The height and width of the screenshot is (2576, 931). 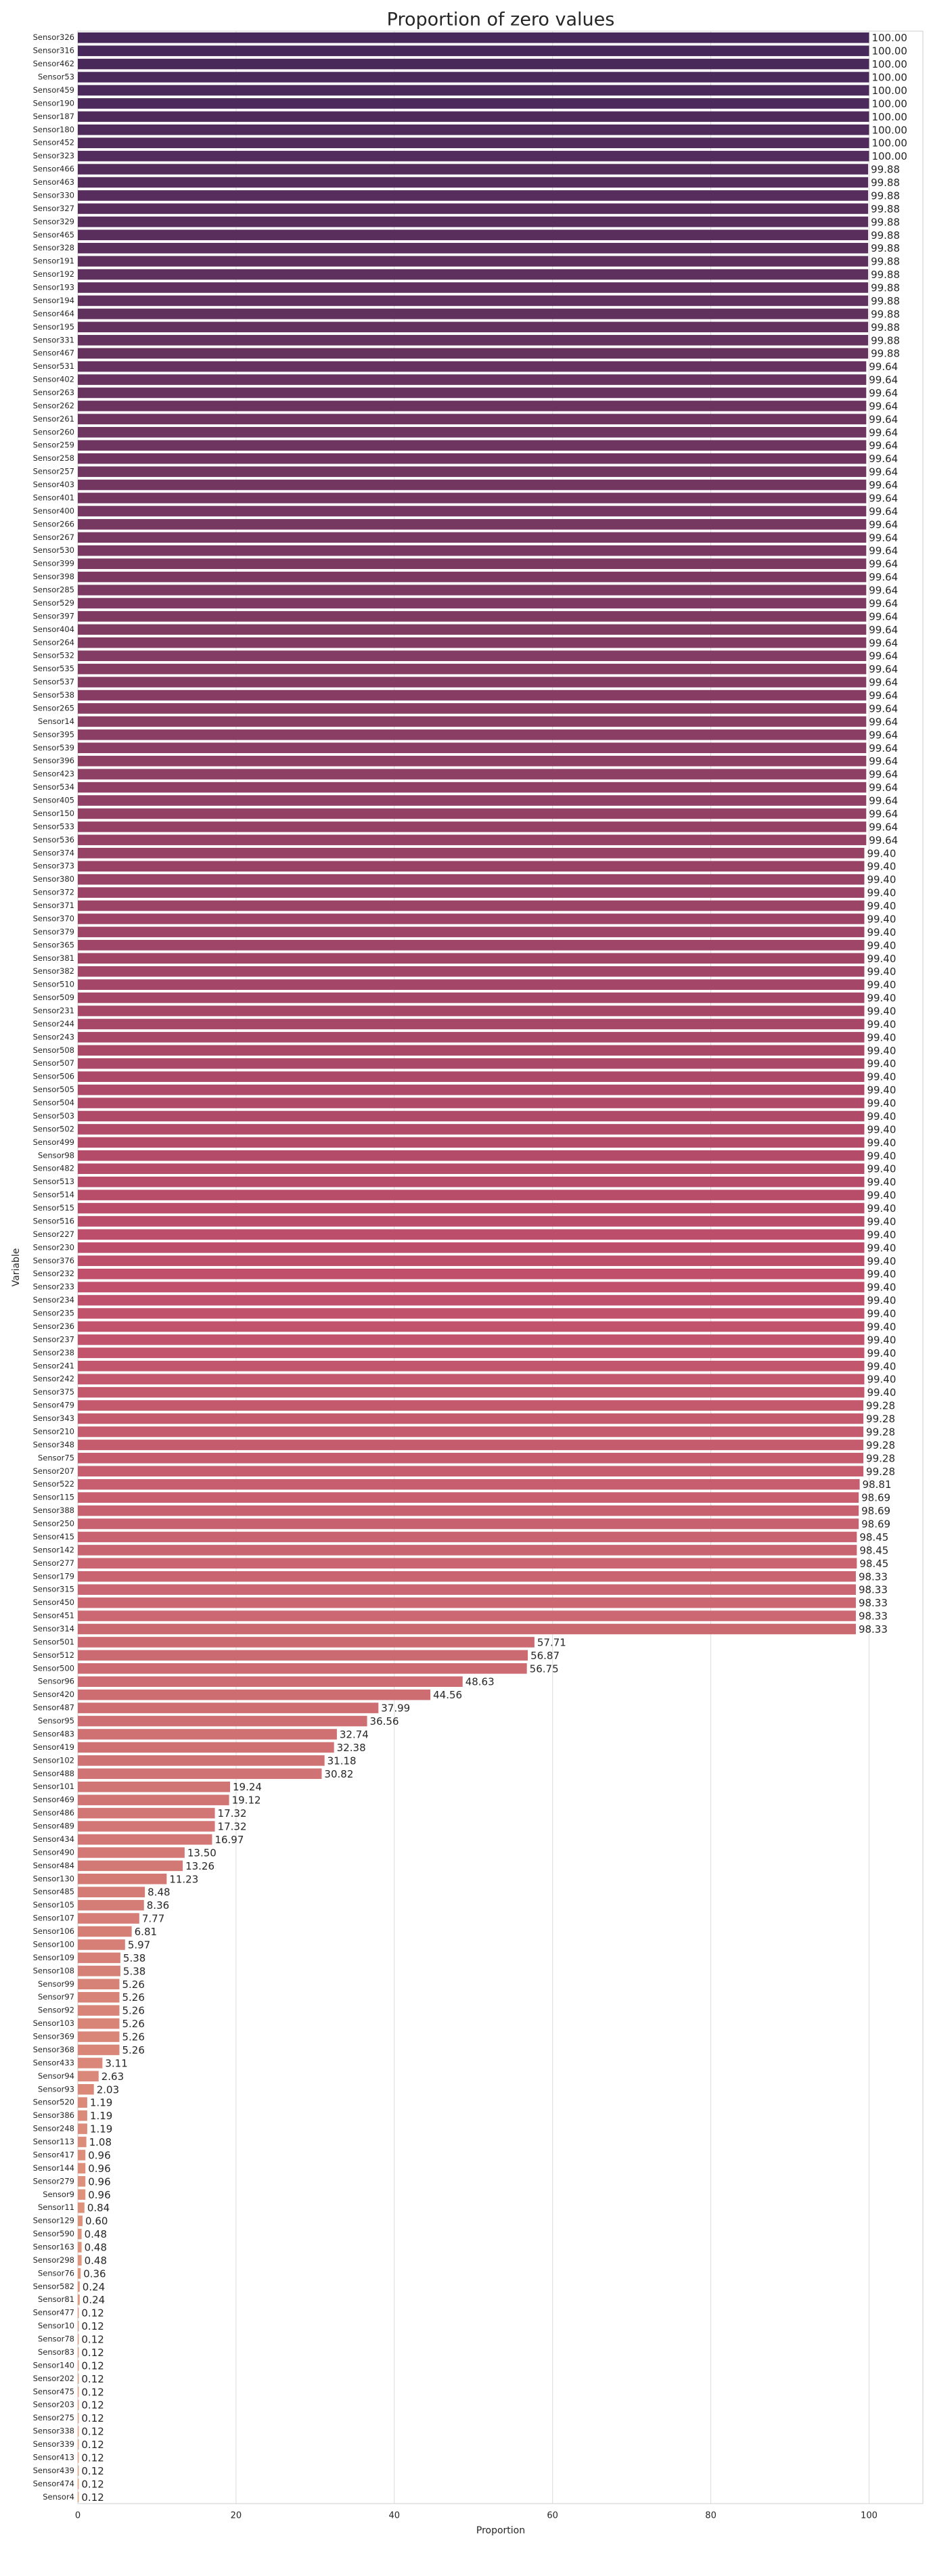 I want to click on y-tick-label: Sensor202, so click(x=54, y=2378).